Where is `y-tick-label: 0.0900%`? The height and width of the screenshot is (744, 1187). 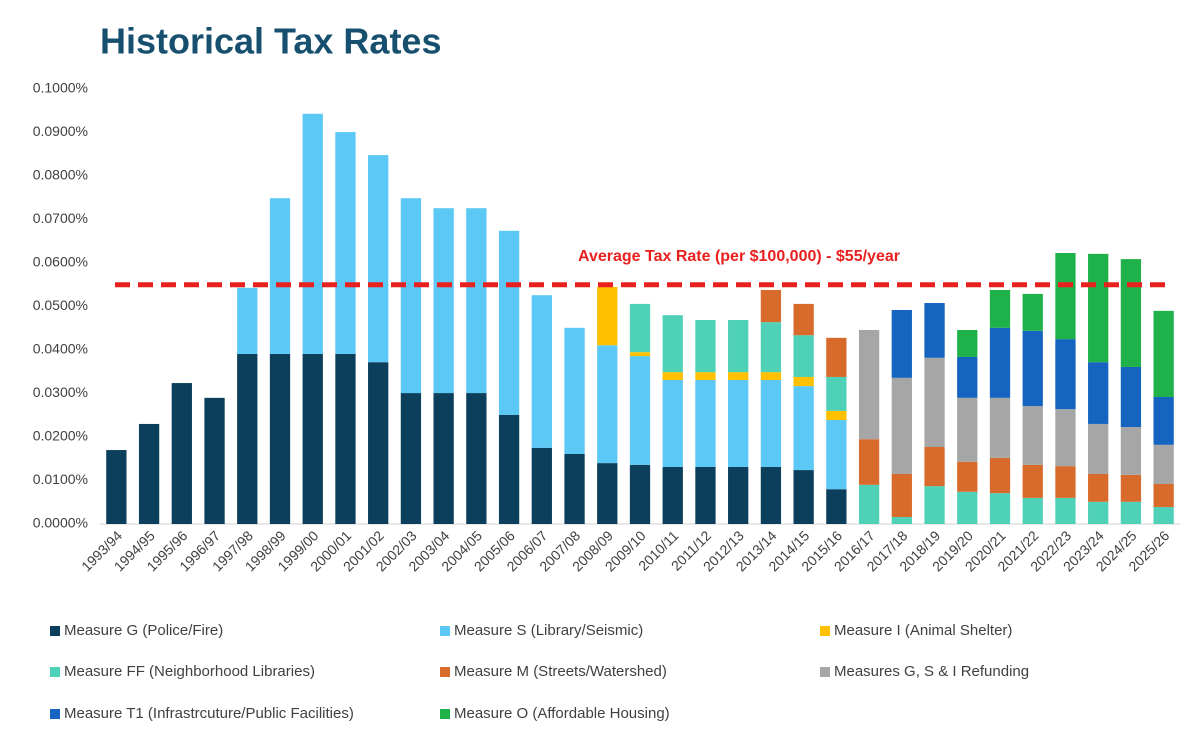
y-tick-label: 0.0900% is located at coordinates (60, 131).